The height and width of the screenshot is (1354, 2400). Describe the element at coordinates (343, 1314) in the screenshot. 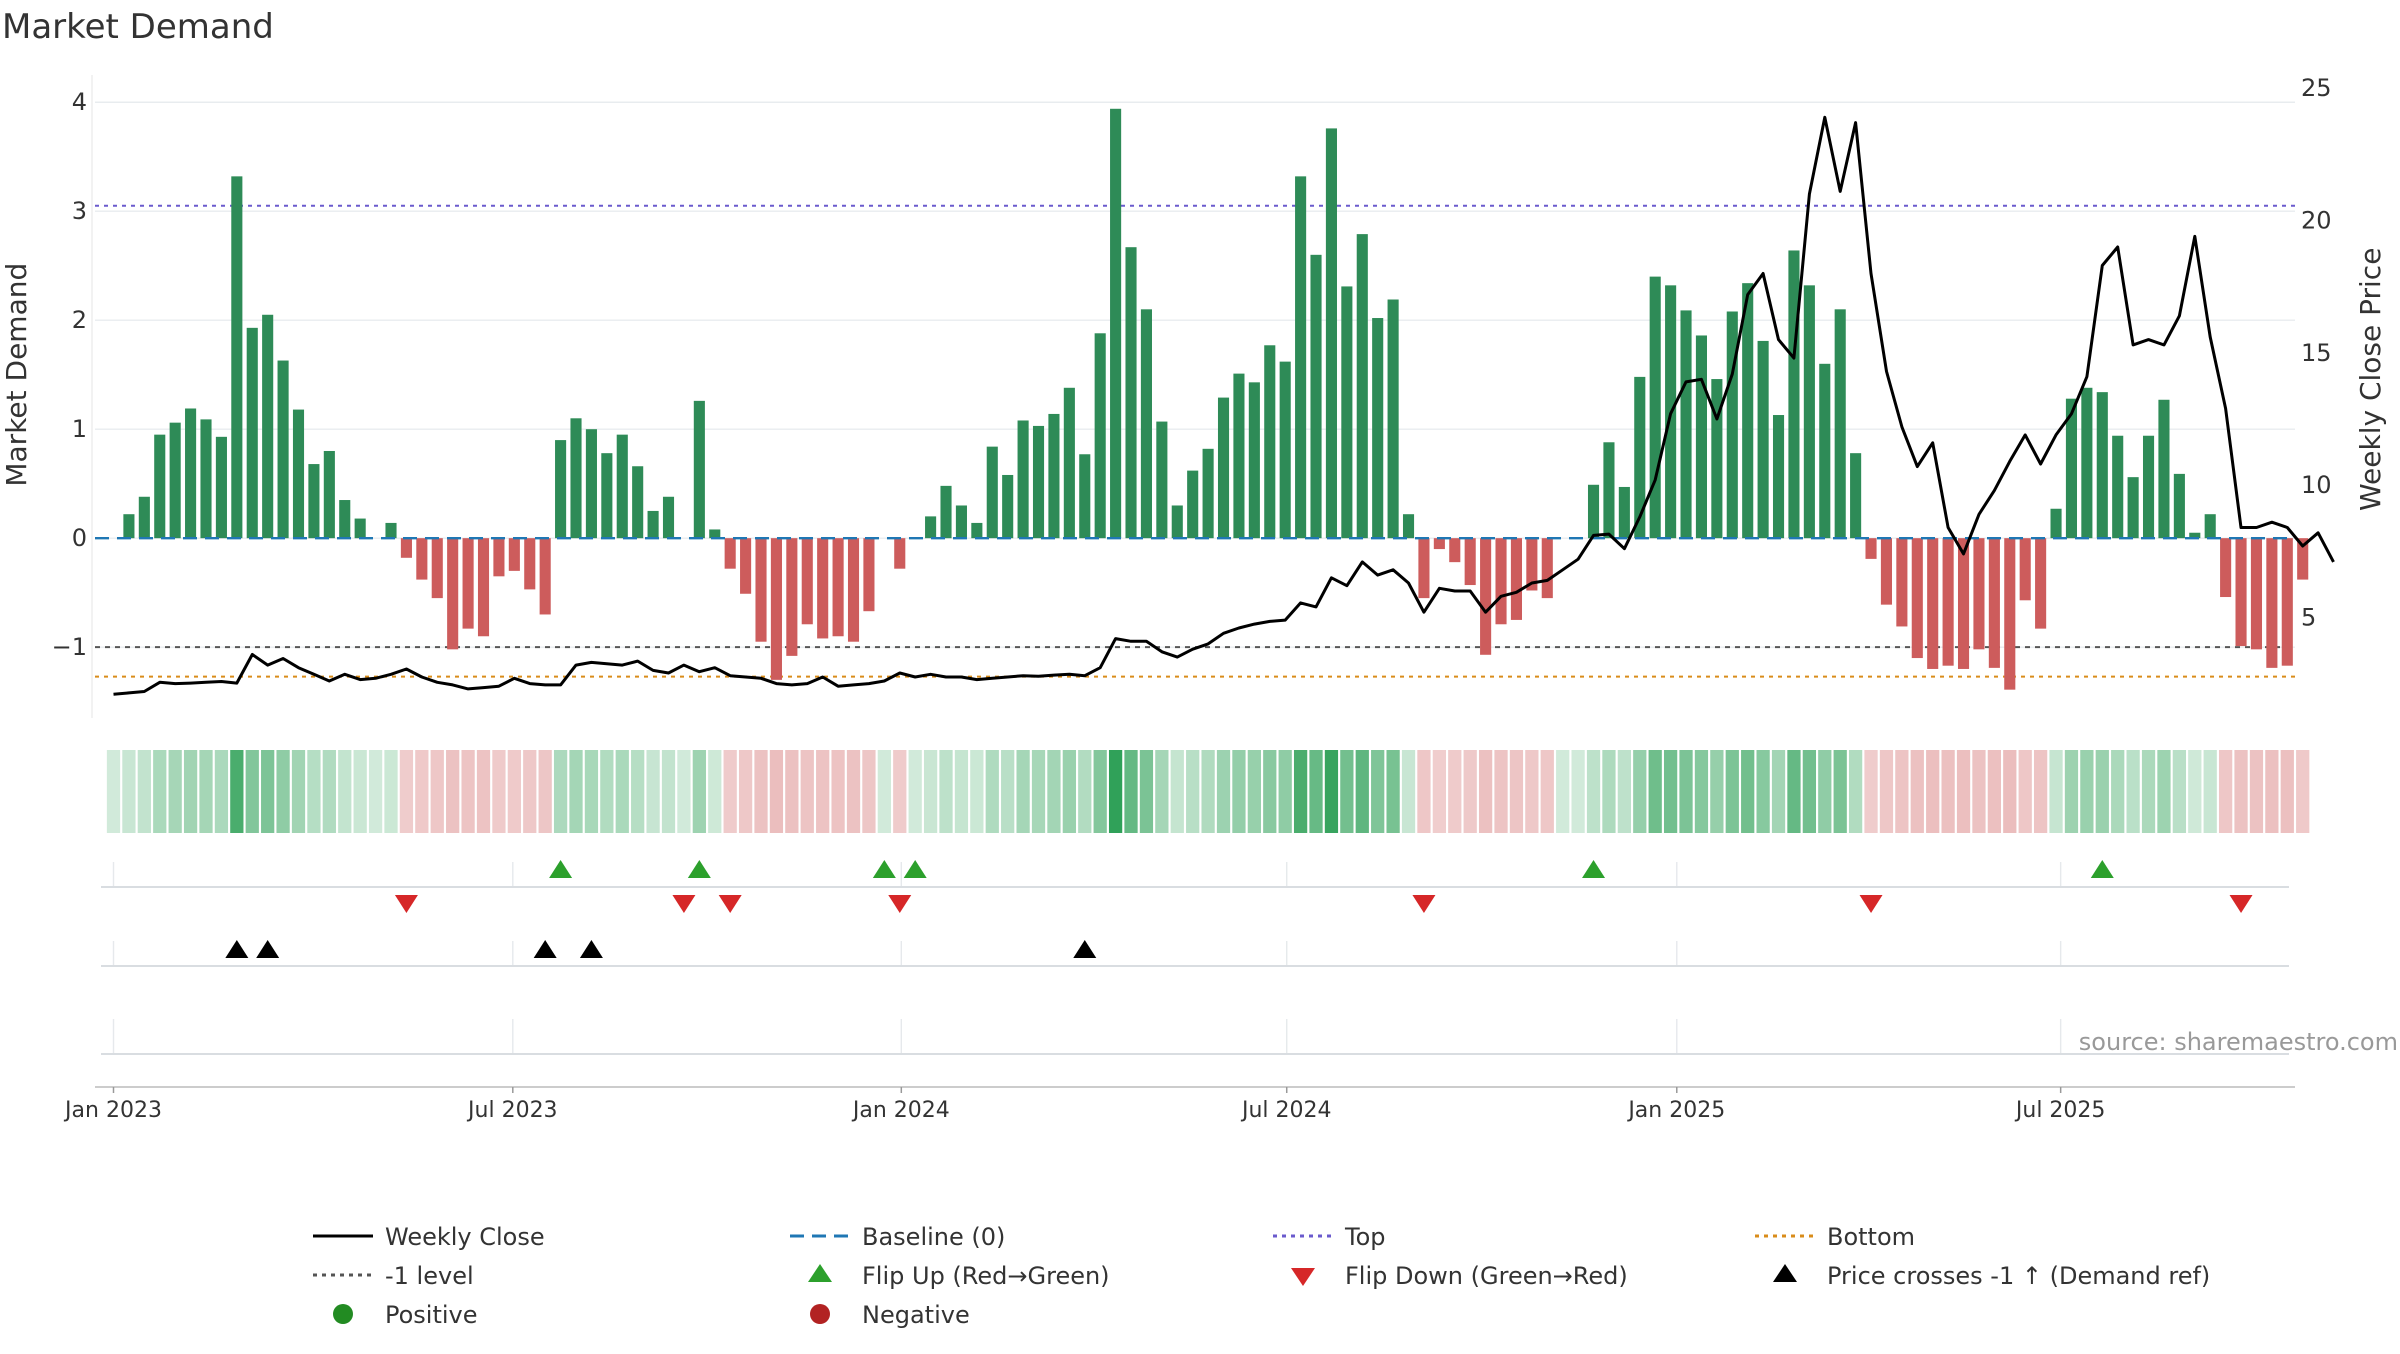

I see `legend-positive-swatch` at that location.